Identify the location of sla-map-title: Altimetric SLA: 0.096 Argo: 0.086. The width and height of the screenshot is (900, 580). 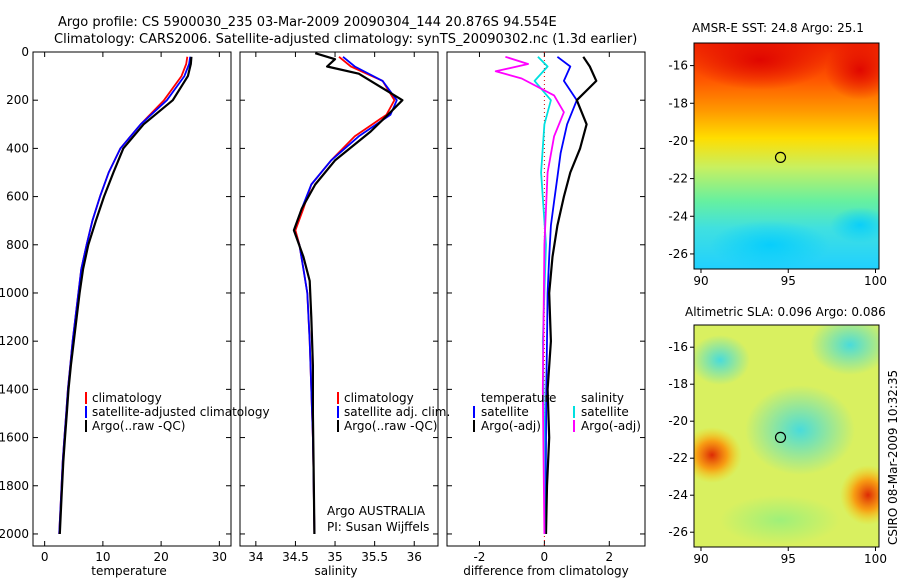
(785, 312).